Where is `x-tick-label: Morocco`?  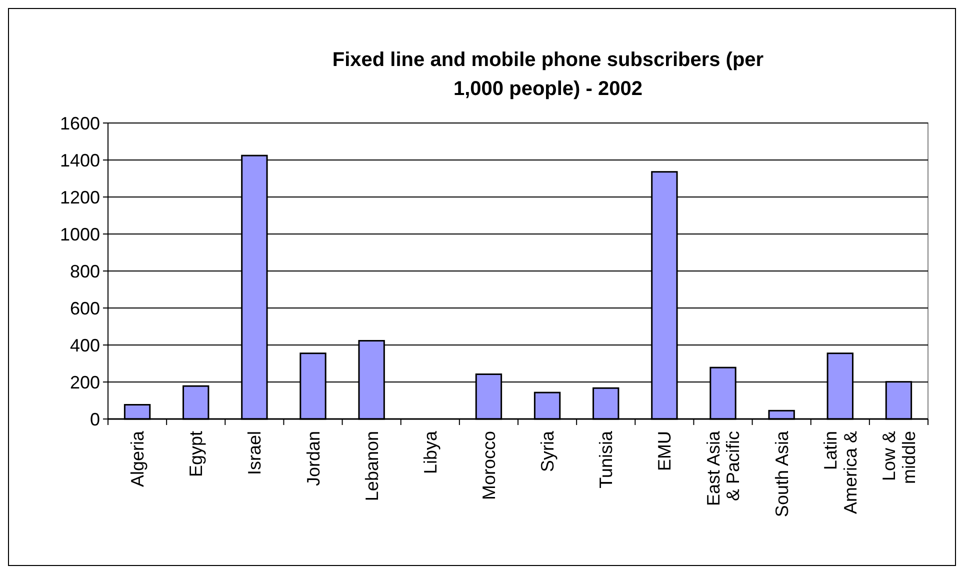 x-tick-label: Morocco is located at coordinates (489, 465).